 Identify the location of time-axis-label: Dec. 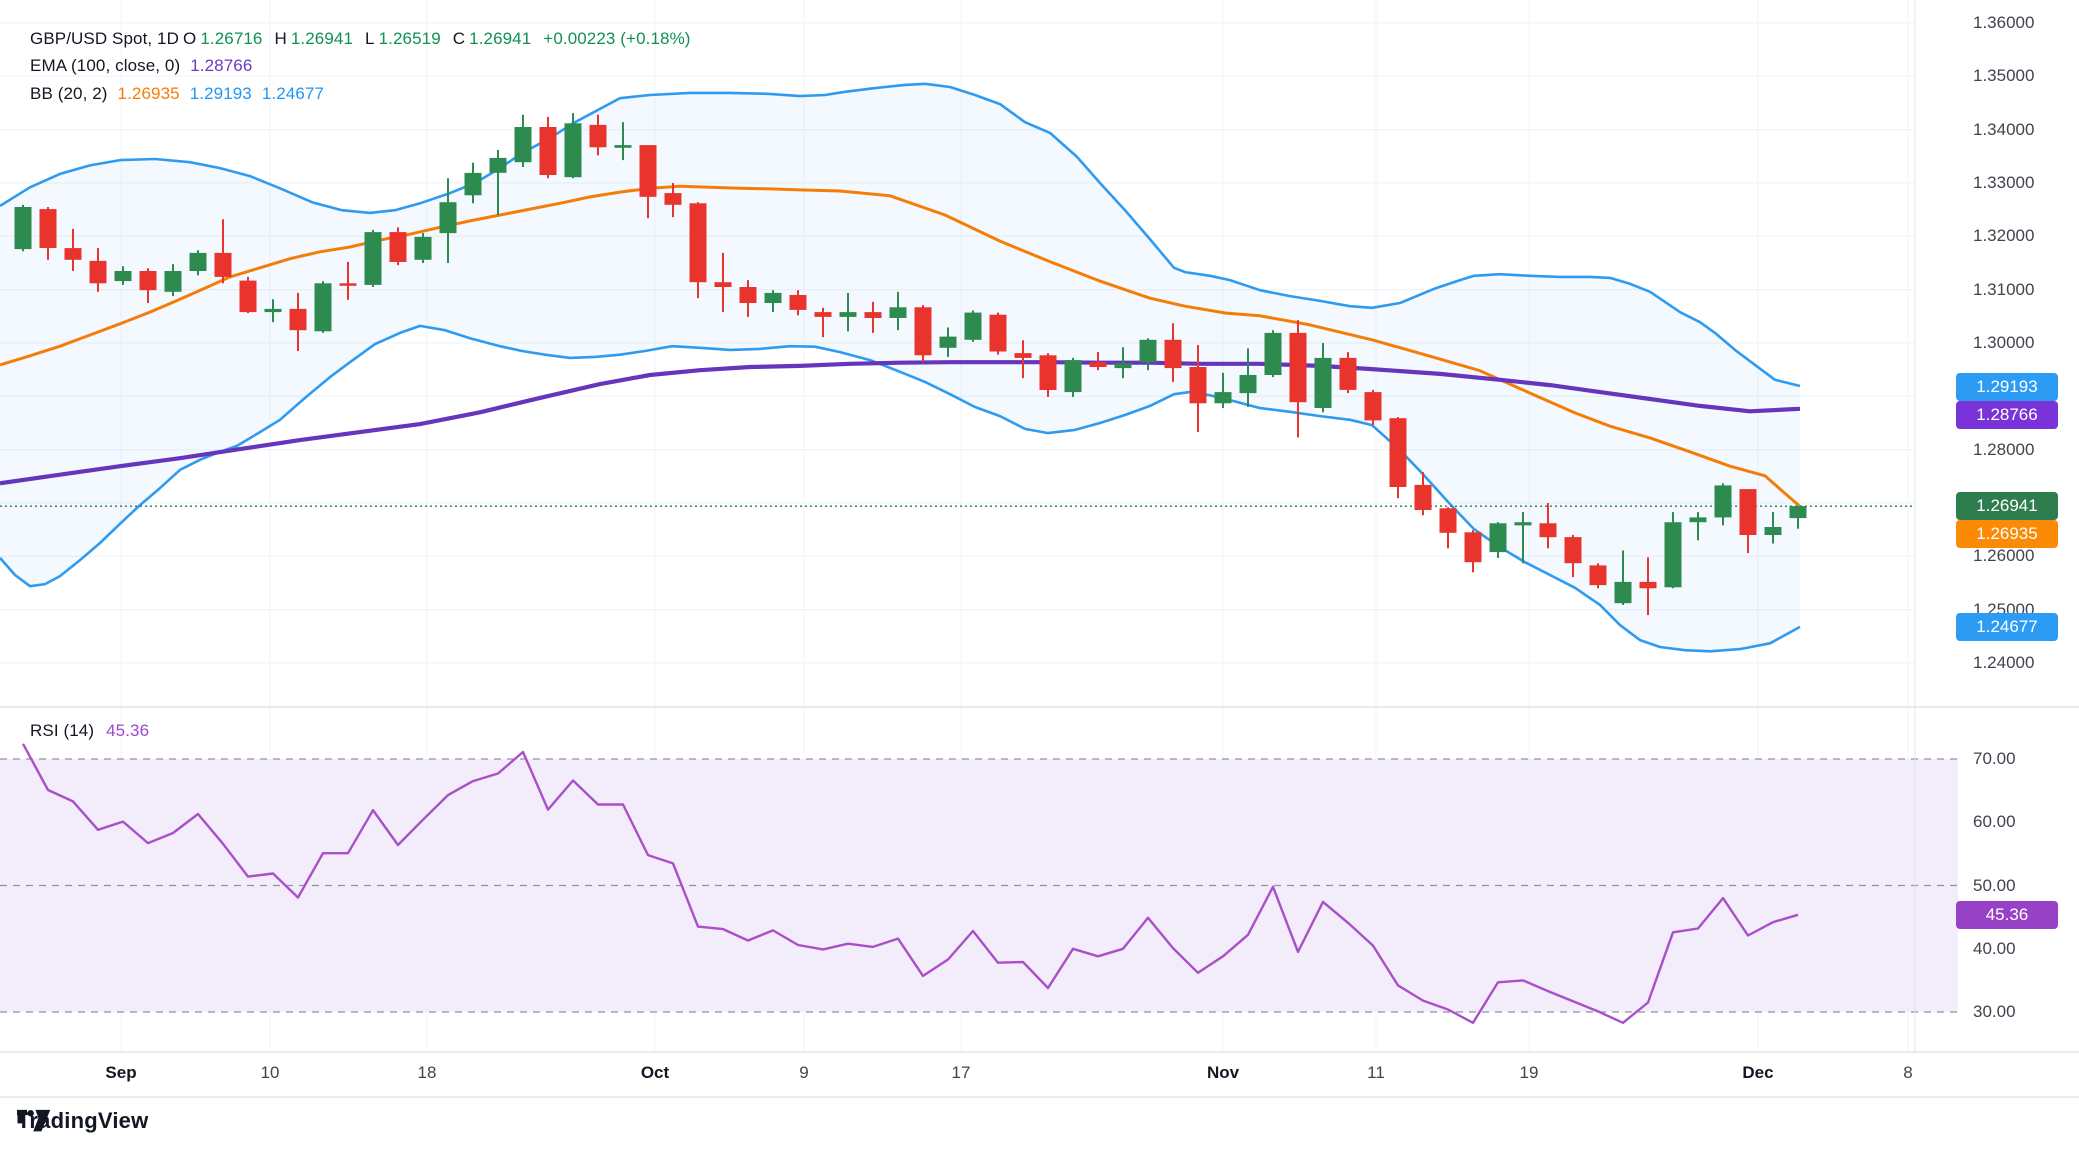
(1758, 1072).